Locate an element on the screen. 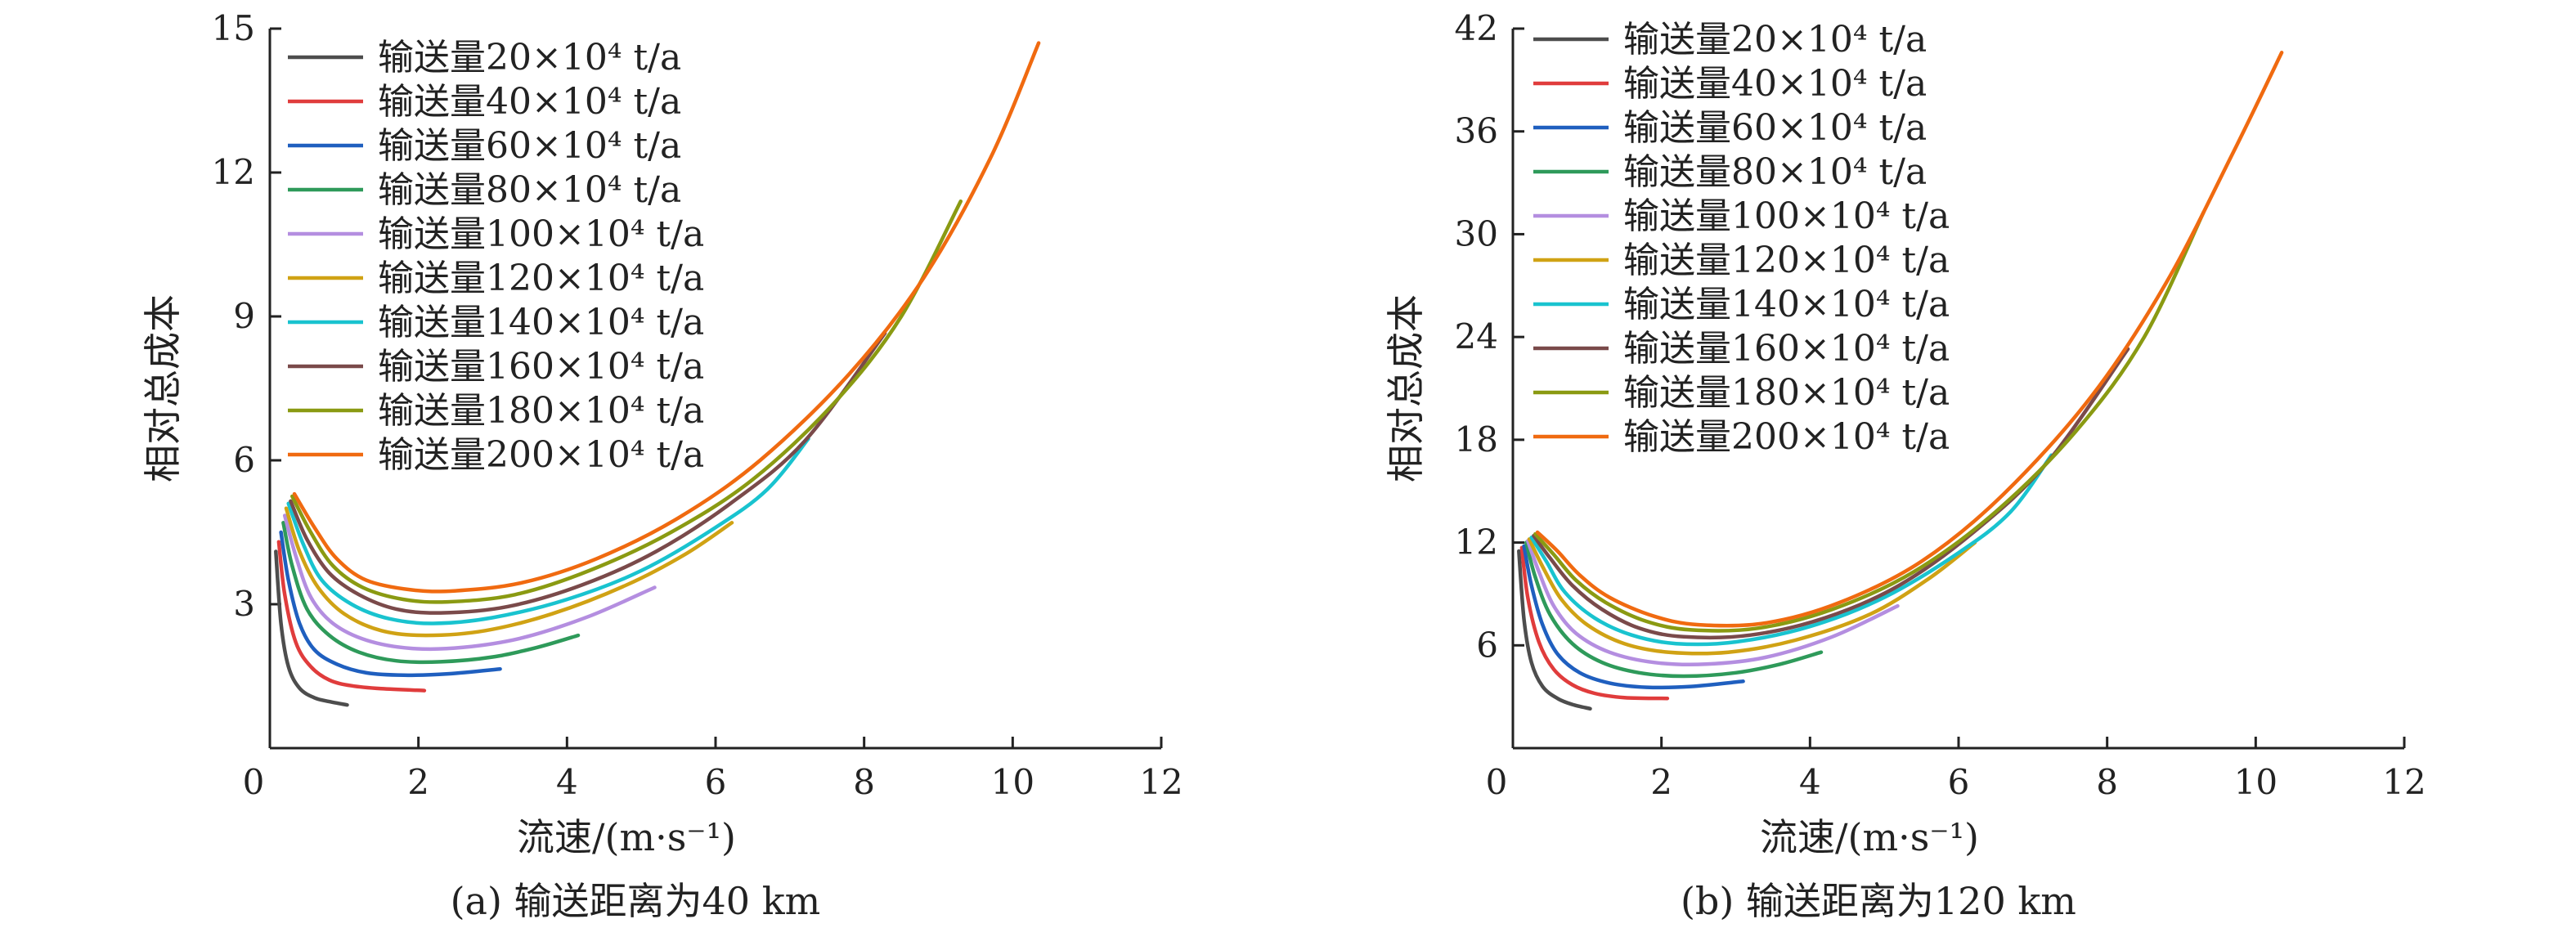  figure-caption: (a) 输送距离为40 km is located at coordinates (636, 901).